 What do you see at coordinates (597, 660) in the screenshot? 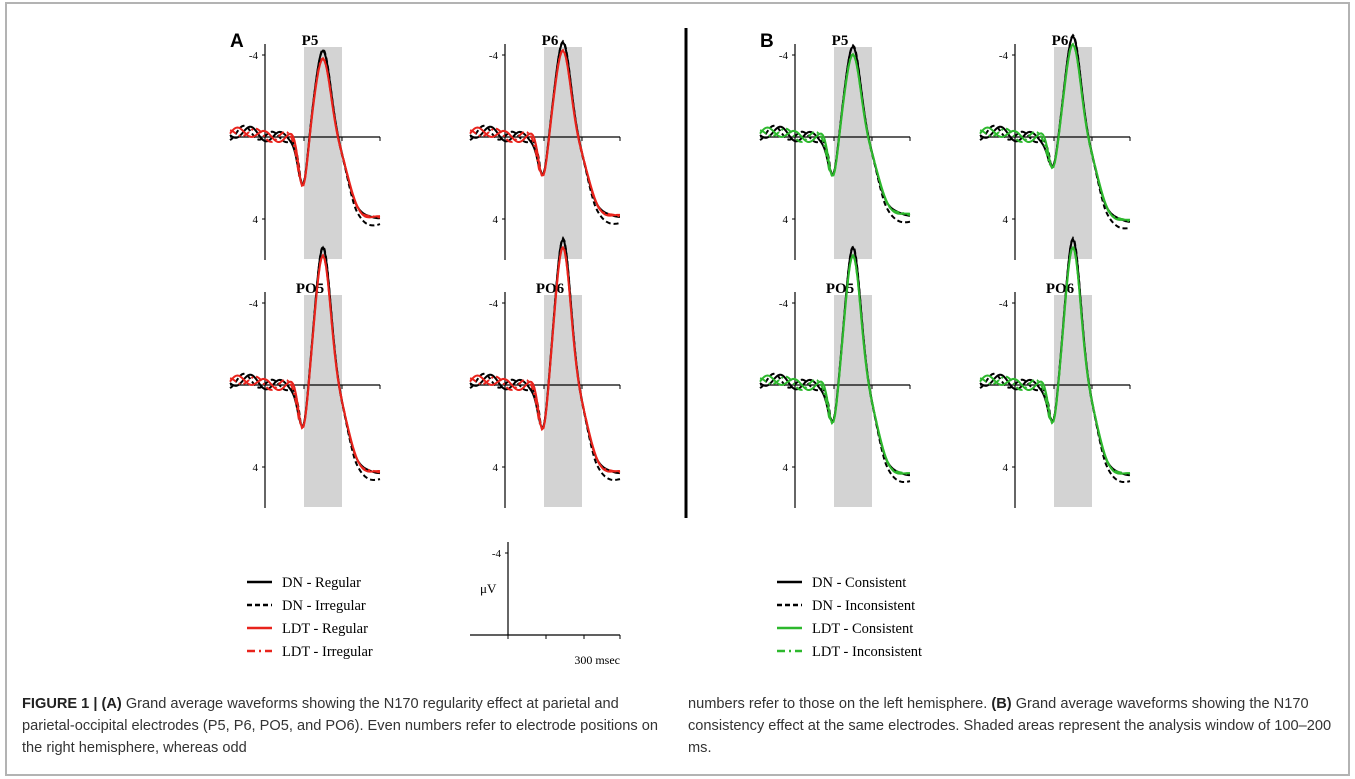
I see `scale-x-label: 300 msec` at bounding box center [597, 660].